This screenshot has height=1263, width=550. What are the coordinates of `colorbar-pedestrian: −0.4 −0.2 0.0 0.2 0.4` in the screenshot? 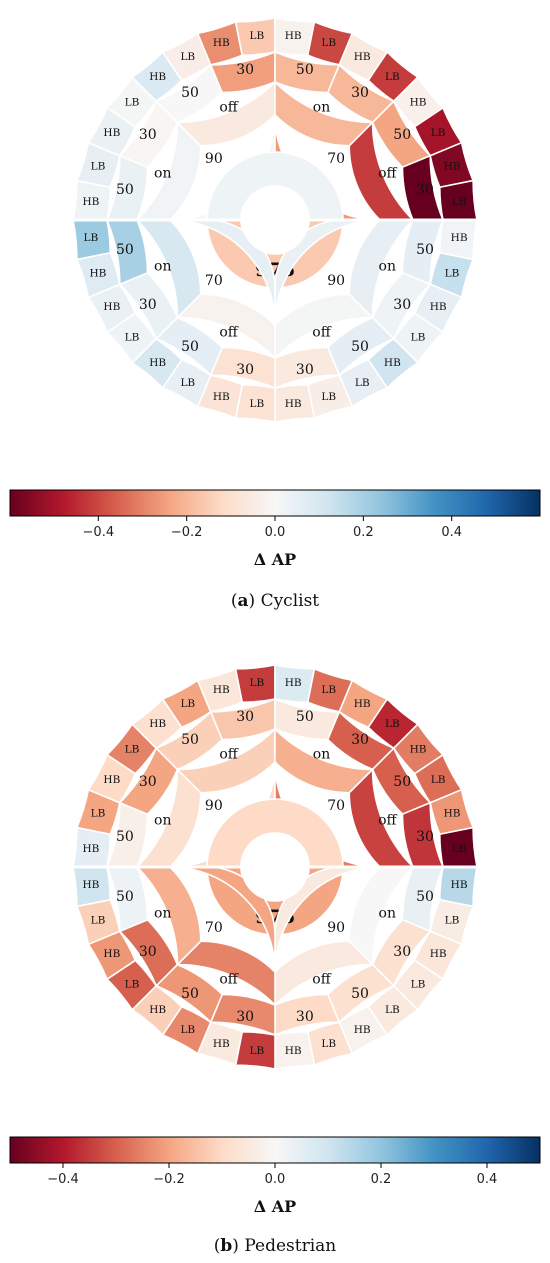 It's located at (275, 1161).